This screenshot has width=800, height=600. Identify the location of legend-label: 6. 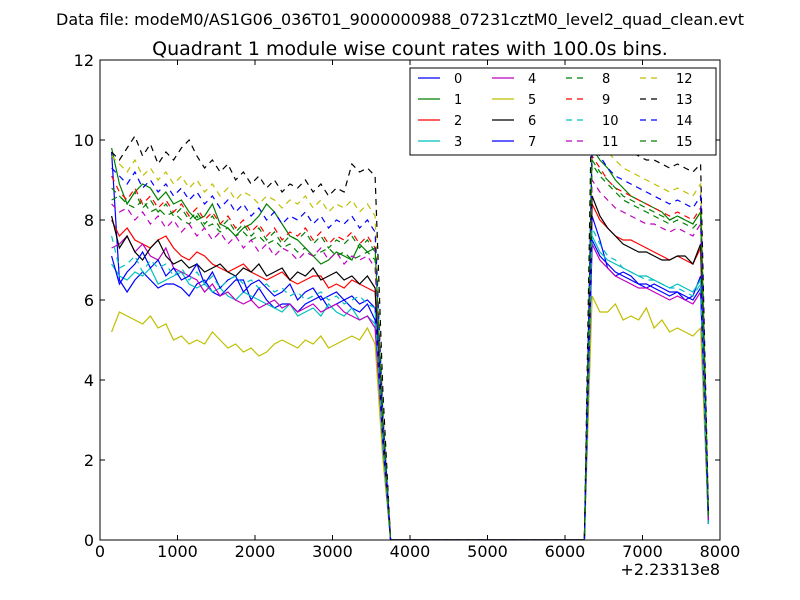
(532, 121).